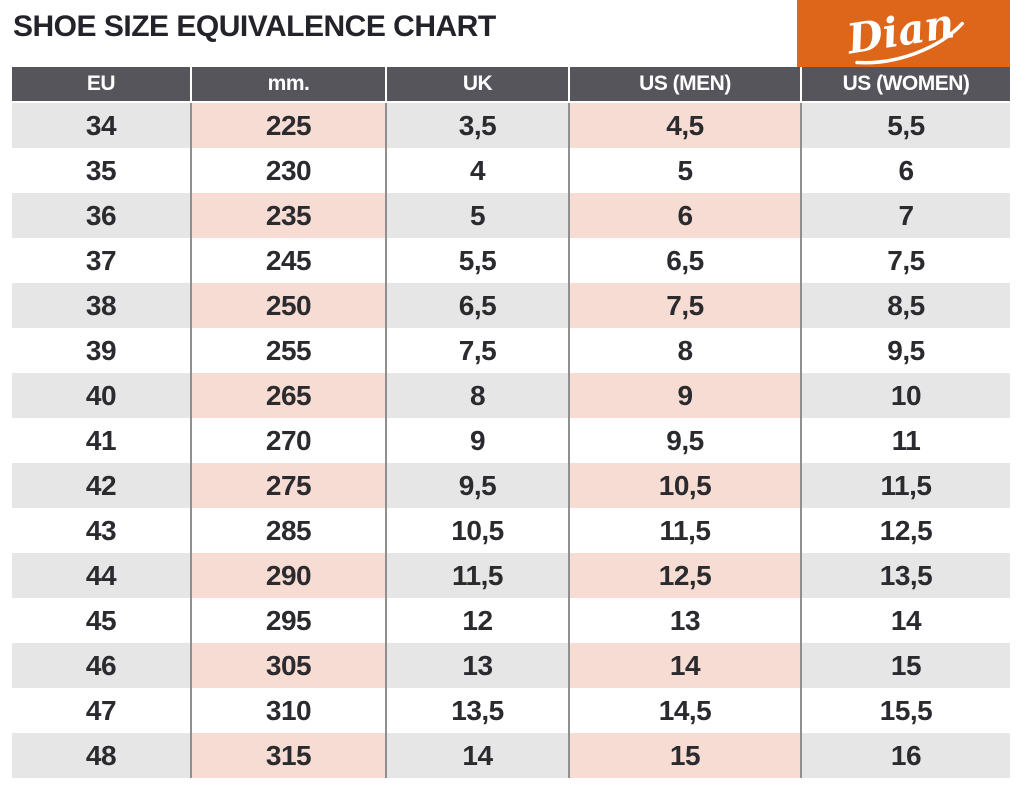  I want to click on table-cell: 305, so click(287, 665).